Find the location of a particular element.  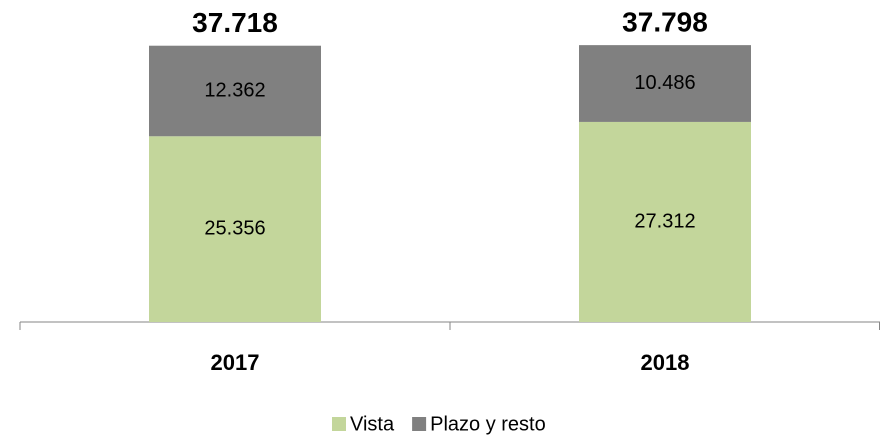

data-label: 12.362 is located at coordinates (234, 90).